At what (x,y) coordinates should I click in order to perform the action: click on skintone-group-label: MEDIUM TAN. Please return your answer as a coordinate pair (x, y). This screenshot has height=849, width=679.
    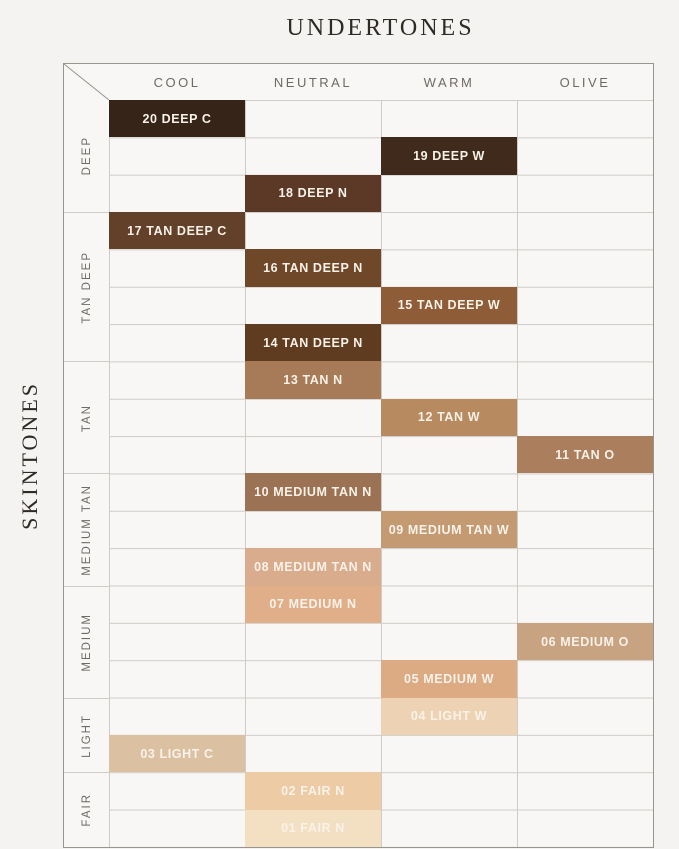
    Looking at the image, I should click on (86, 530).